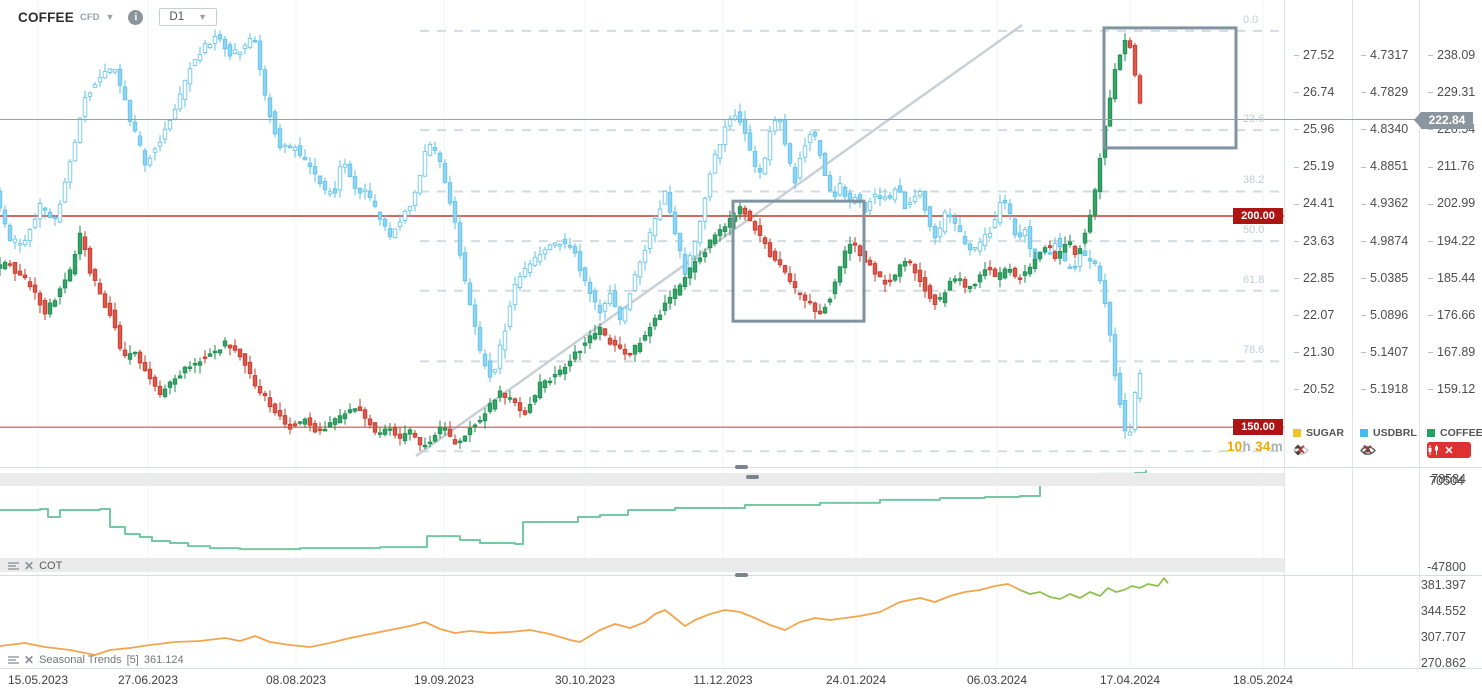  I want to click on seasonal-current-value: 361.124, so click(163, 660).